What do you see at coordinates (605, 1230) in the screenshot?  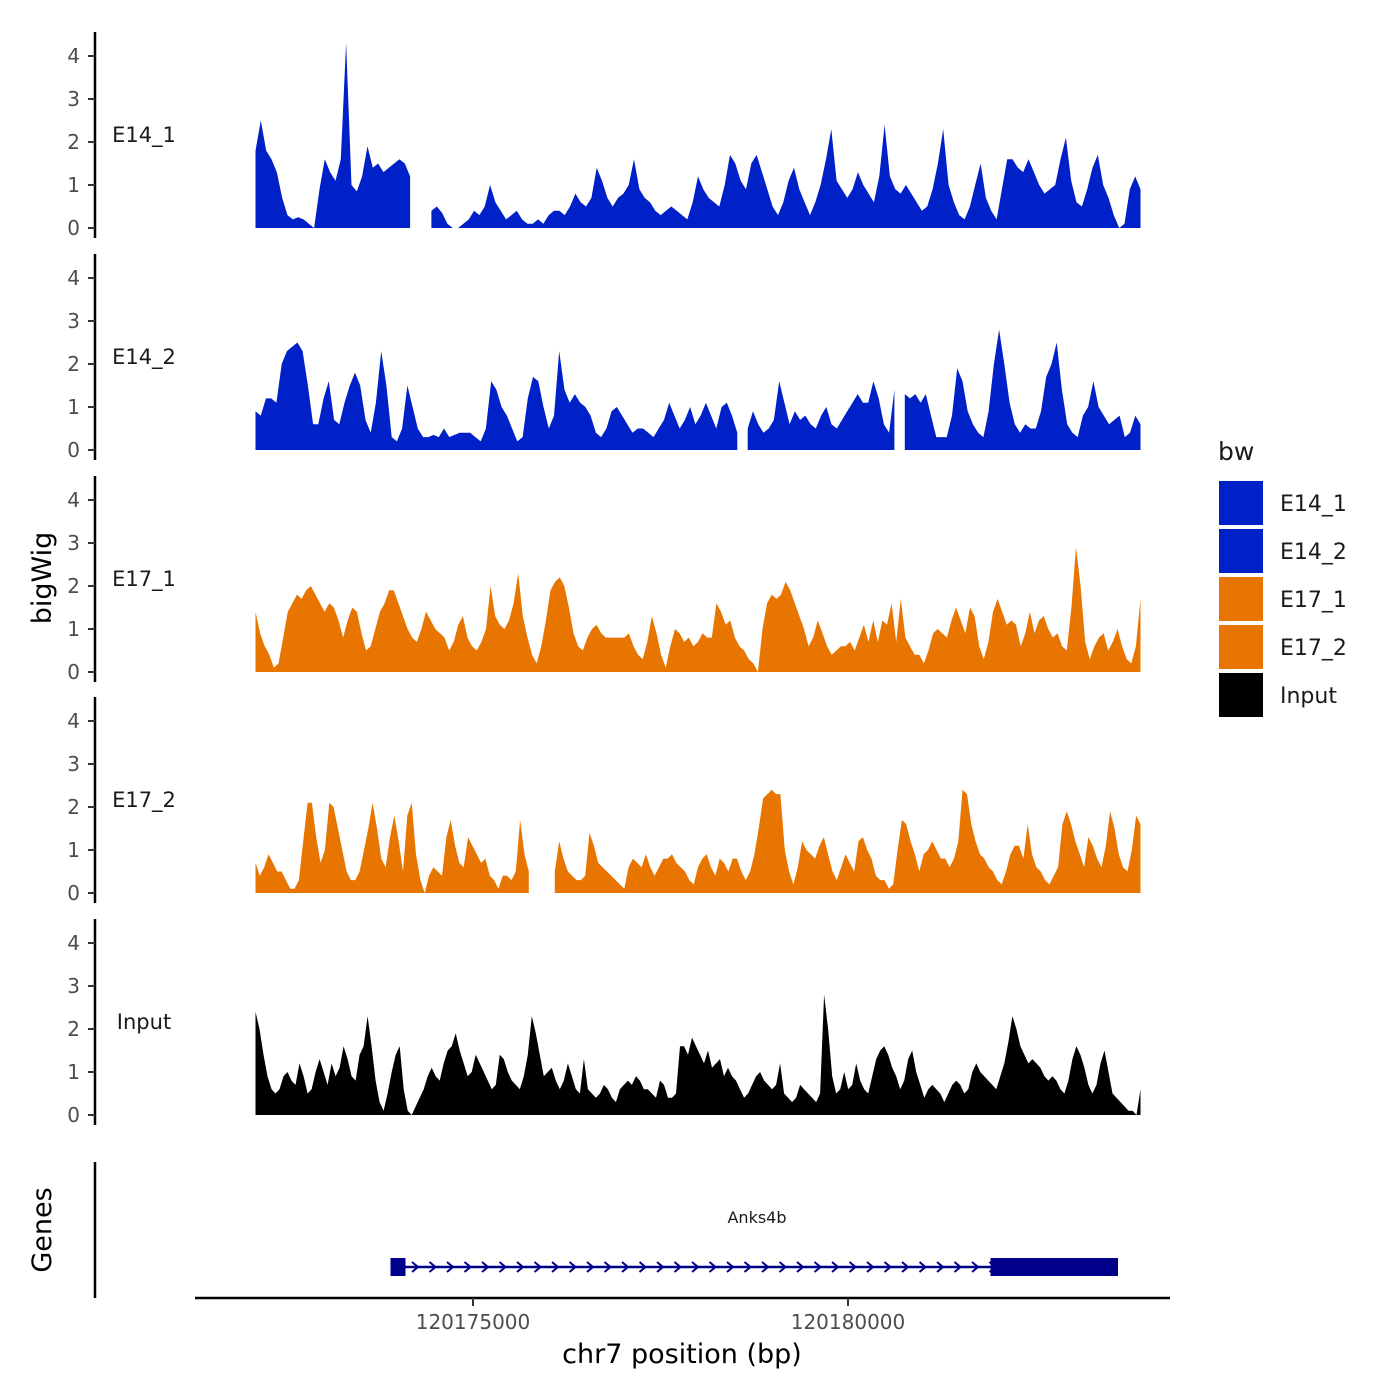 I see `gene-panel: Anks4b` at bounding box center [605, 1230].